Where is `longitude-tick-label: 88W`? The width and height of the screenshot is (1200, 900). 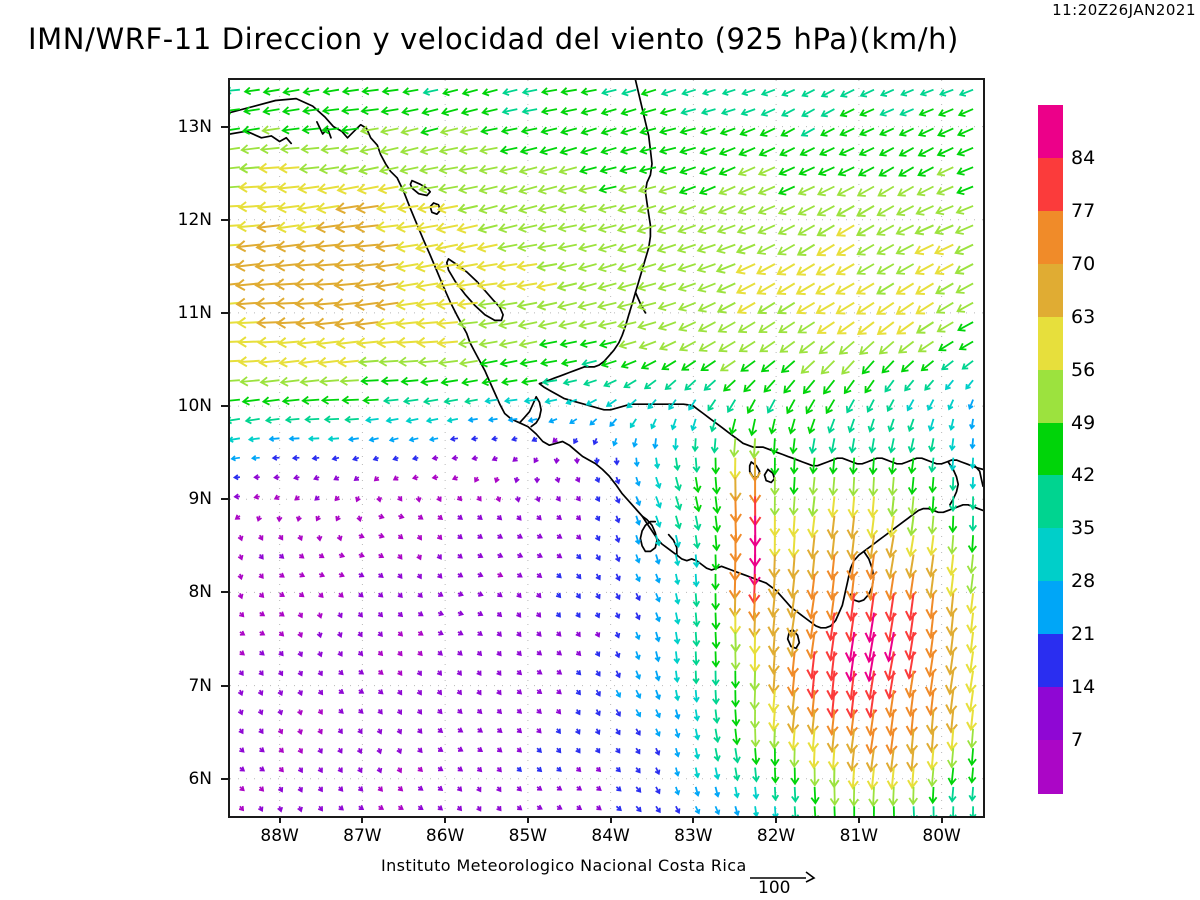 longitude-tick-label: 88W is located at coordinates (279, 836).